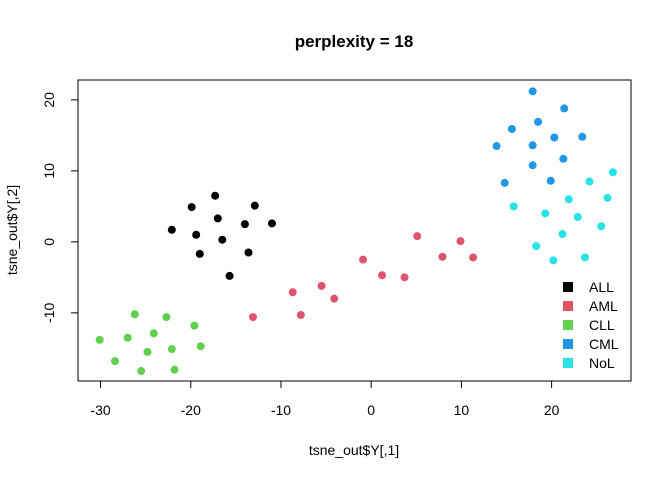  Describe the element at coordinates (601, 287) in the screenshot. I see `legend-label: ALL` at that location.